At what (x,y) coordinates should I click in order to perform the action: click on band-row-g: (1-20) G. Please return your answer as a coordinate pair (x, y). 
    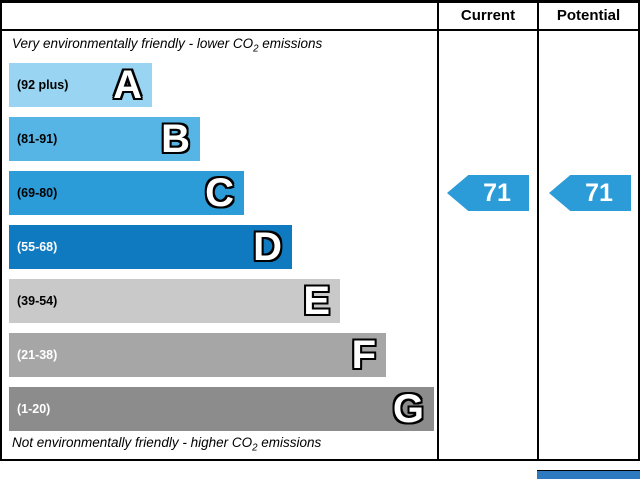
    Looking at the image, I should click on (221, 409).